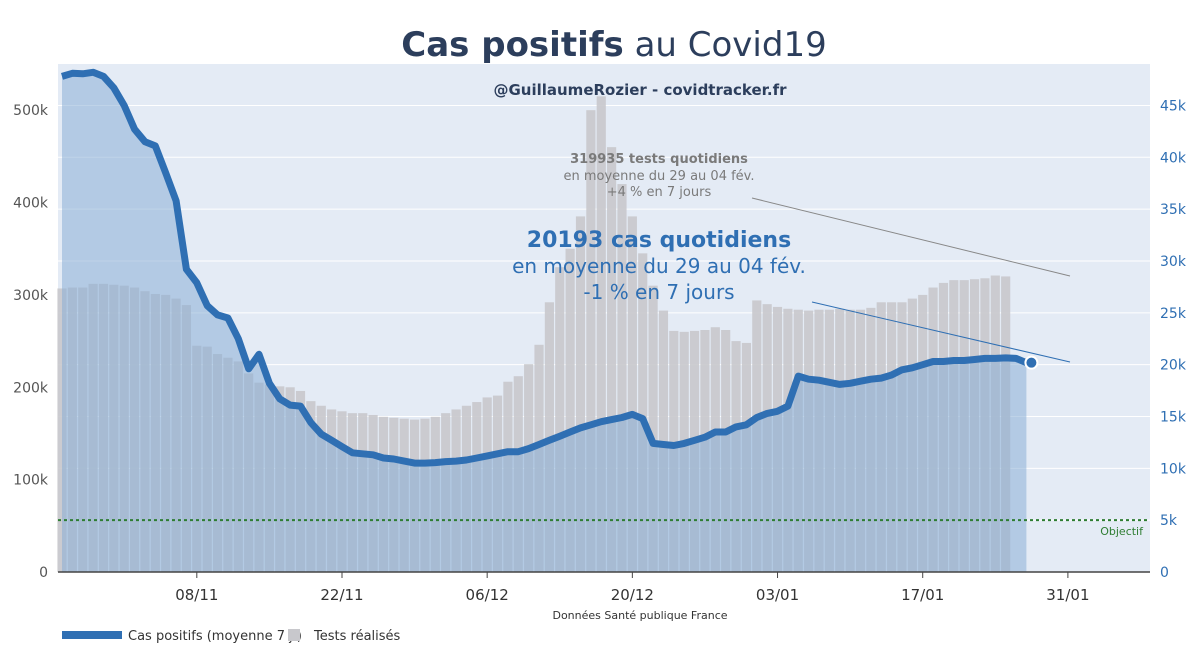 This screenshot has height=656, width=1200. I want to click on chart-subtitle: @GuillaumeRozier - covidtracker.fr, so click(640, 90).